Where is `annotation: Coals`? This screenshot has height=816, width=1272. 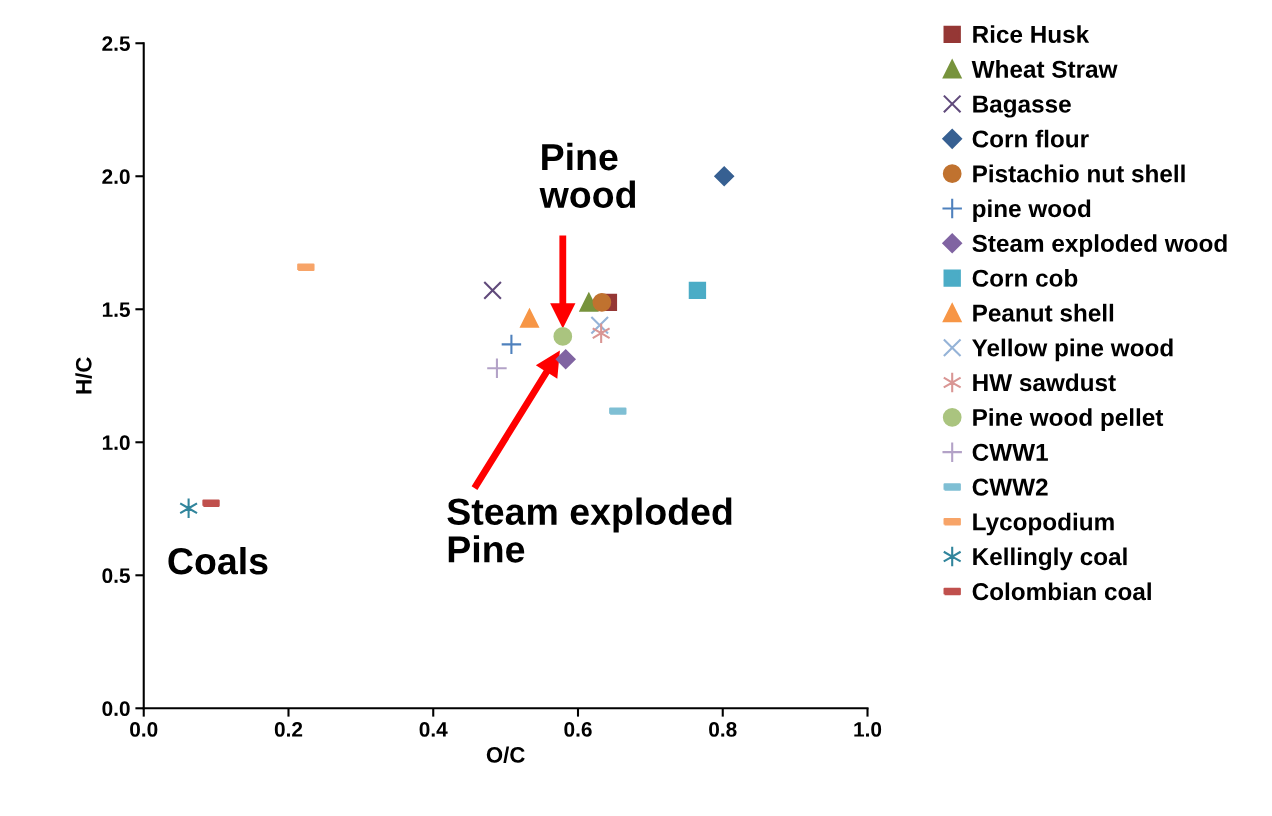 annotation: Coals is located at coordinates (218, 560).